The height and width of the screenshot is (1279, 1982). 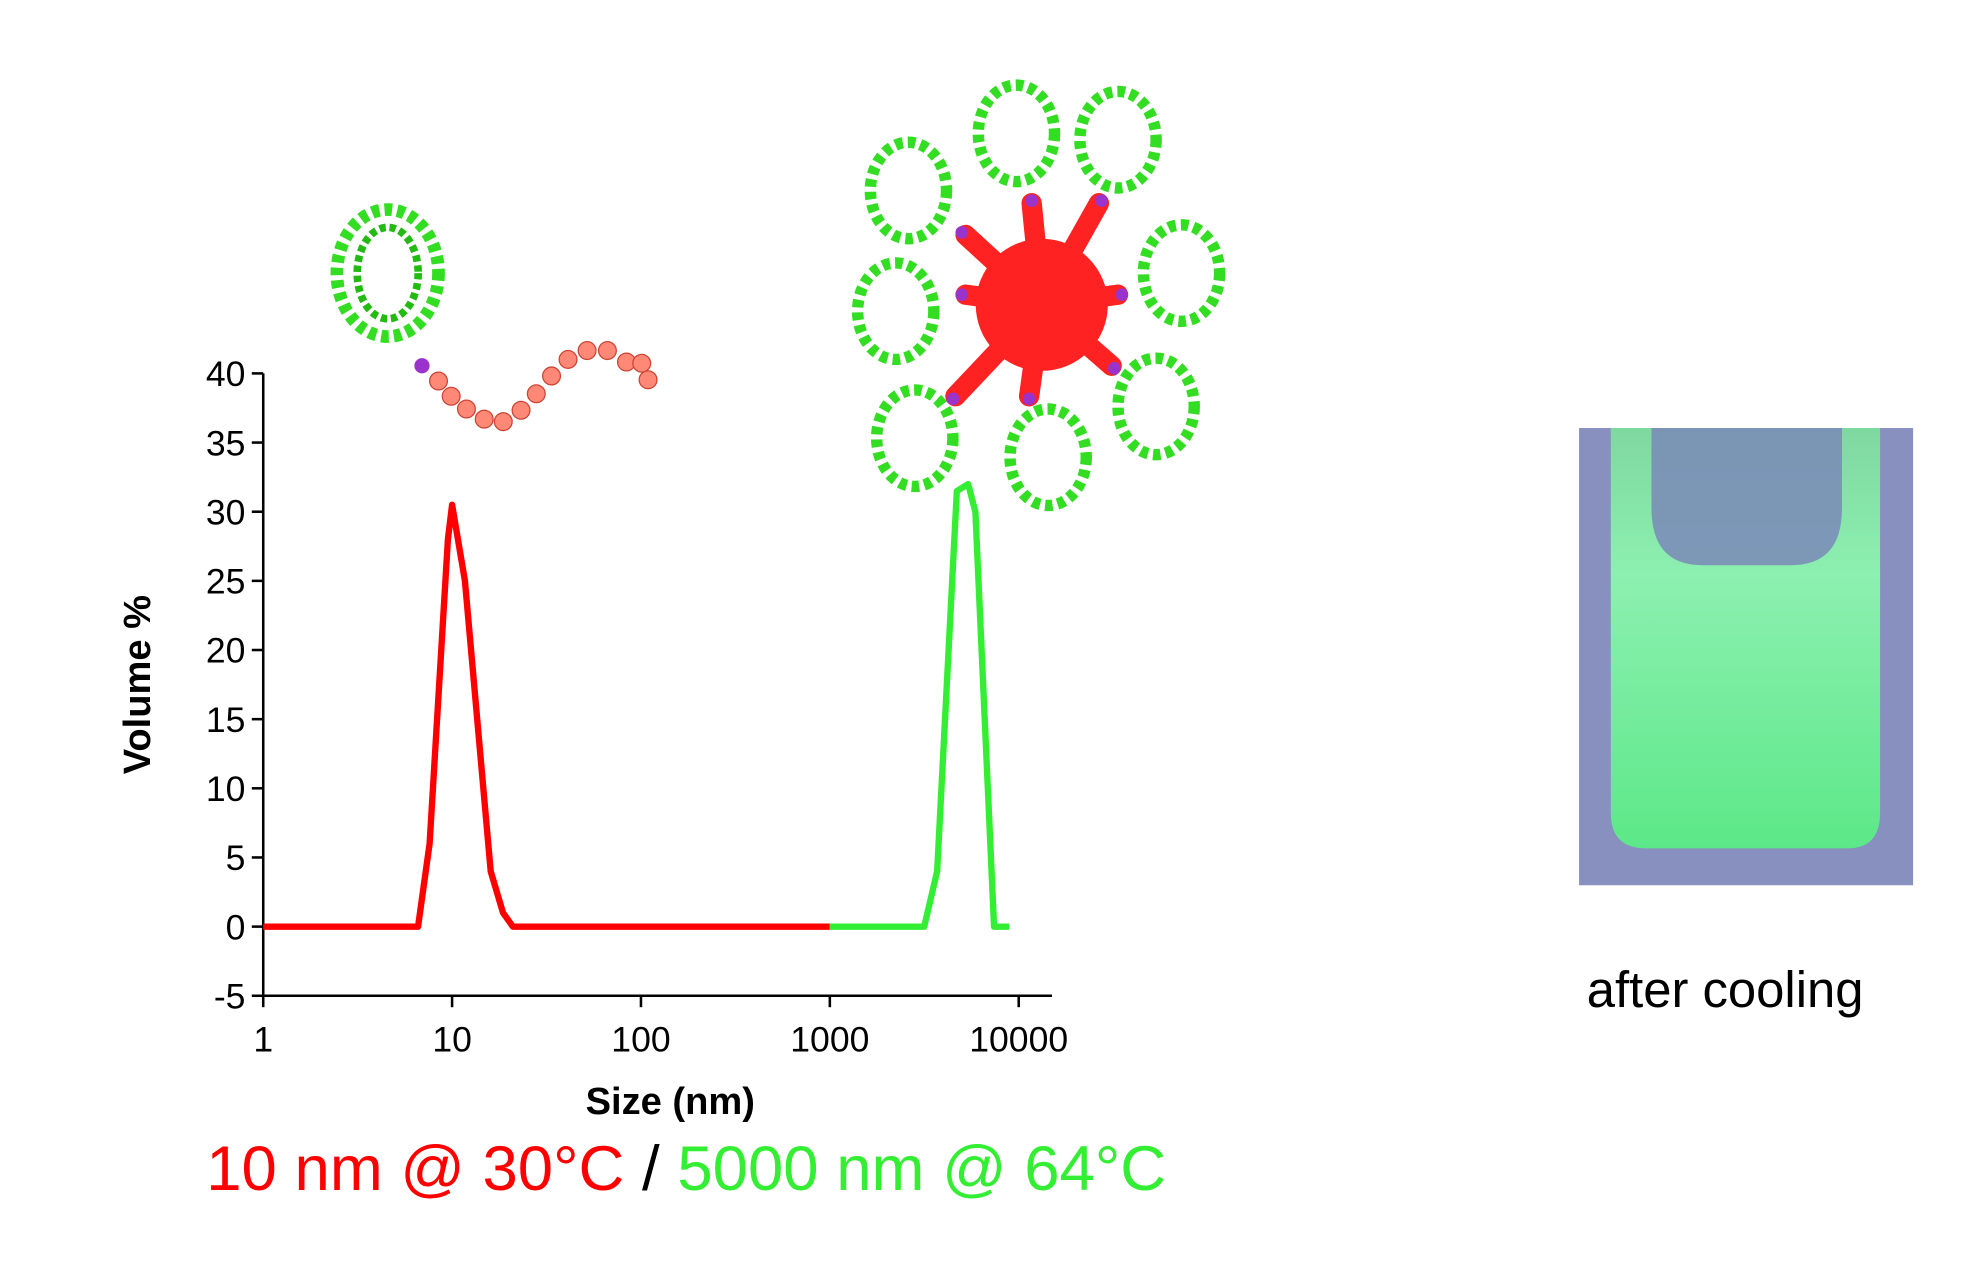 I want to click on x-tick-label: 10000, so click(x=1018, y=1040).